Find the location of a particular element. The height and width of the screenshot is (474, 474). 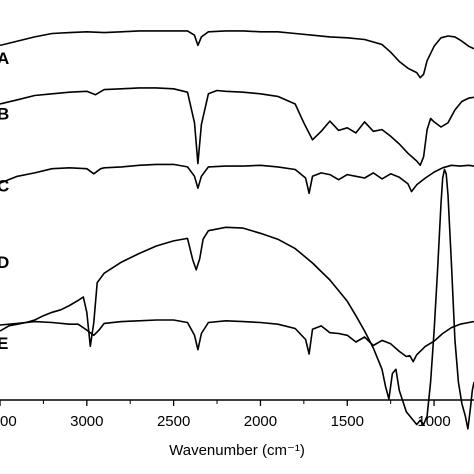

series-label-c: C is located at coordinates (4, 186).